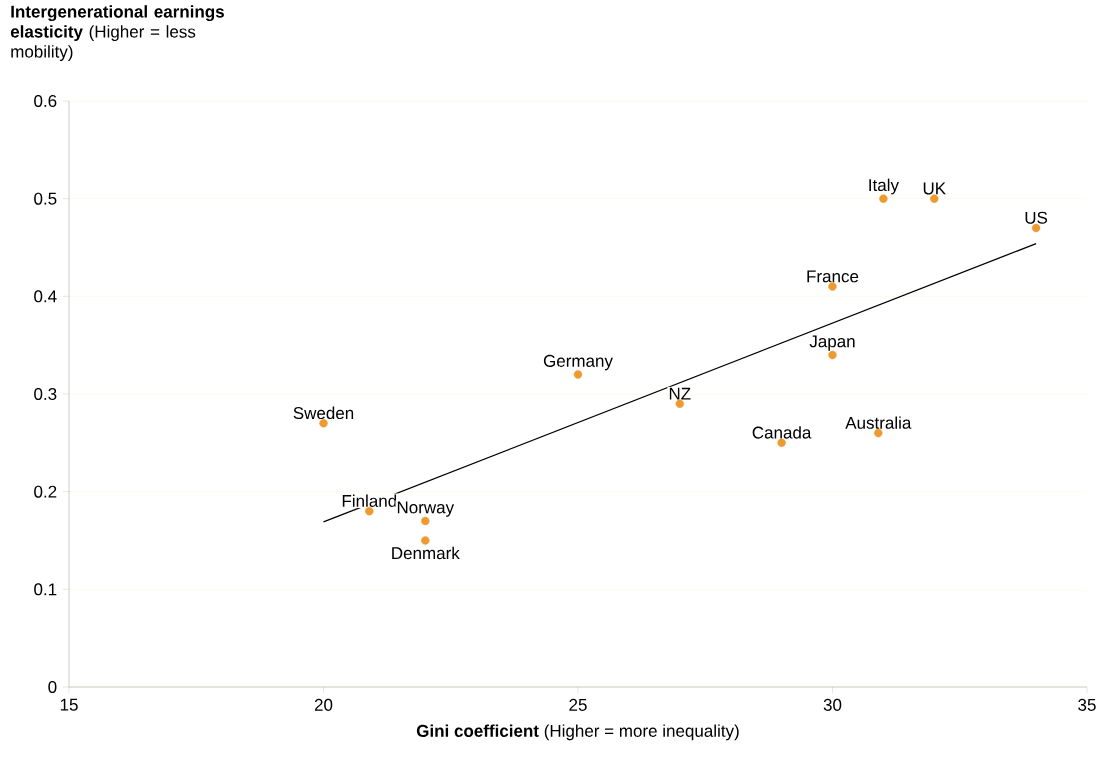 The width and height of the screenshot is (1102, 762). What do you see at coordinates (369, 500) in the screenshot?
I see `annotation: Finland` at bounding box center [369, 500].